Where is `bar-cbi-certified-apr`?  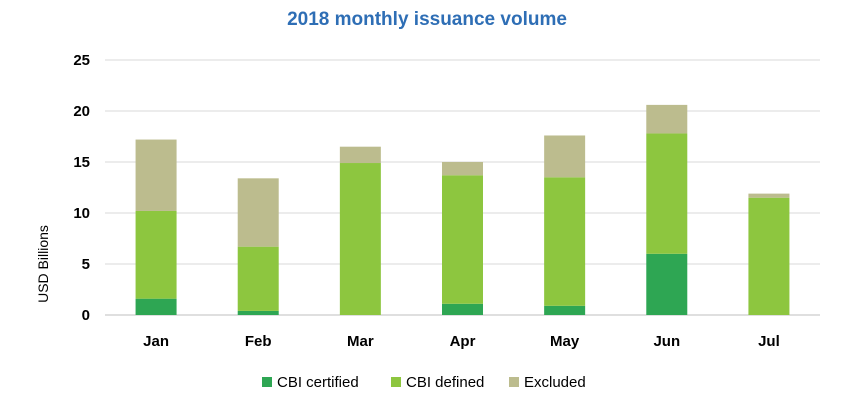 bar-cbi-certified-apr is located at coordinates (462, 309).